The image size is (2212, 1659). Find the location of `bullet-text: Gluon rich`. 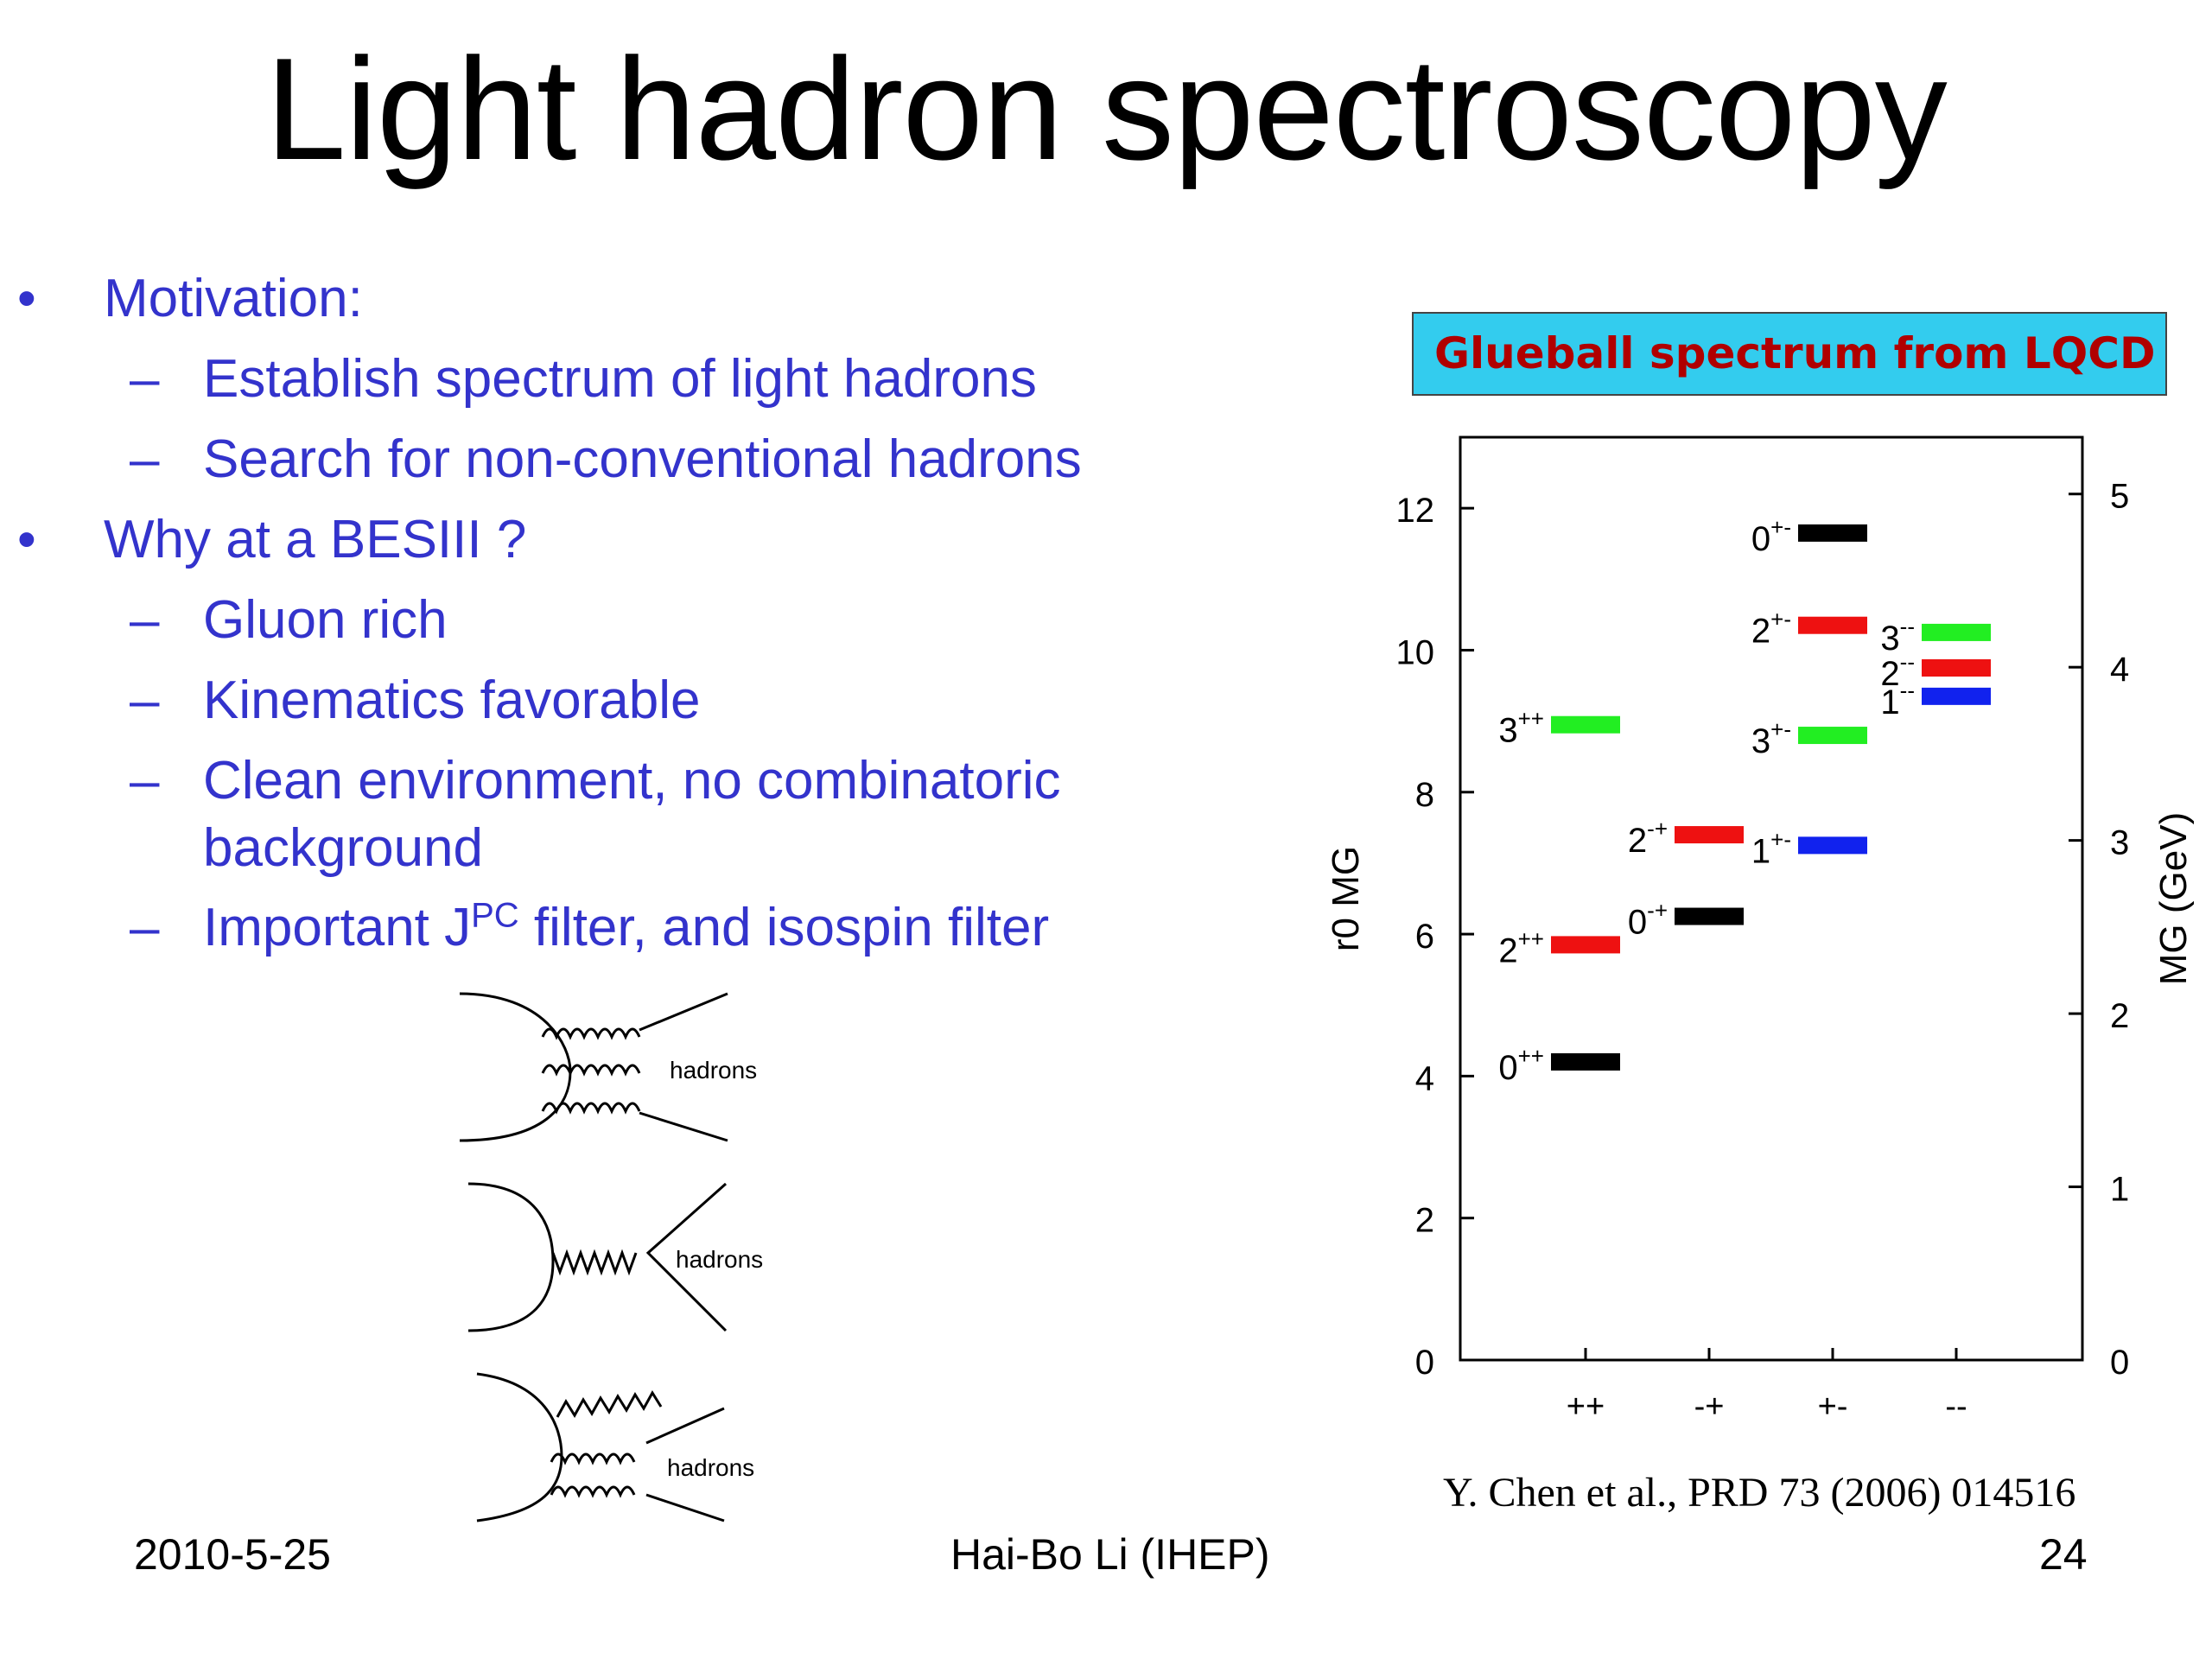

bullet-text: Gluon rich is located at coordinates (325, 620).